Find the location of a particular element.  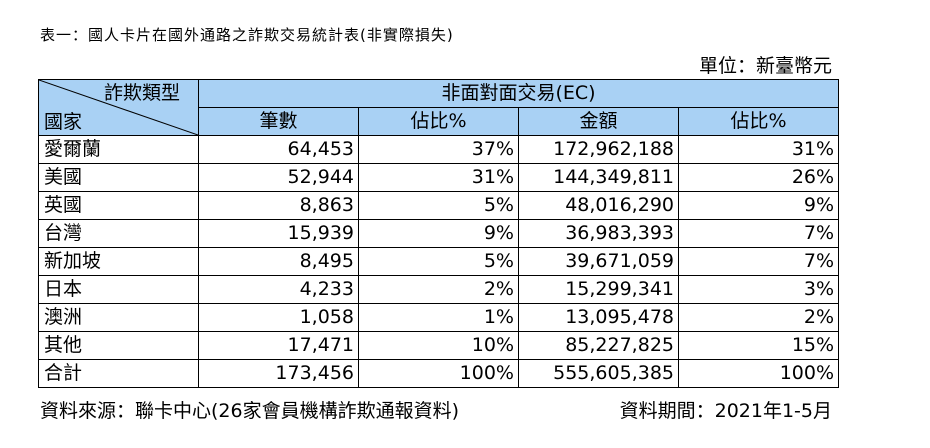

total-row: 合計 173,456 100% 555,605,385 100% is located at coordinates (439, 373).